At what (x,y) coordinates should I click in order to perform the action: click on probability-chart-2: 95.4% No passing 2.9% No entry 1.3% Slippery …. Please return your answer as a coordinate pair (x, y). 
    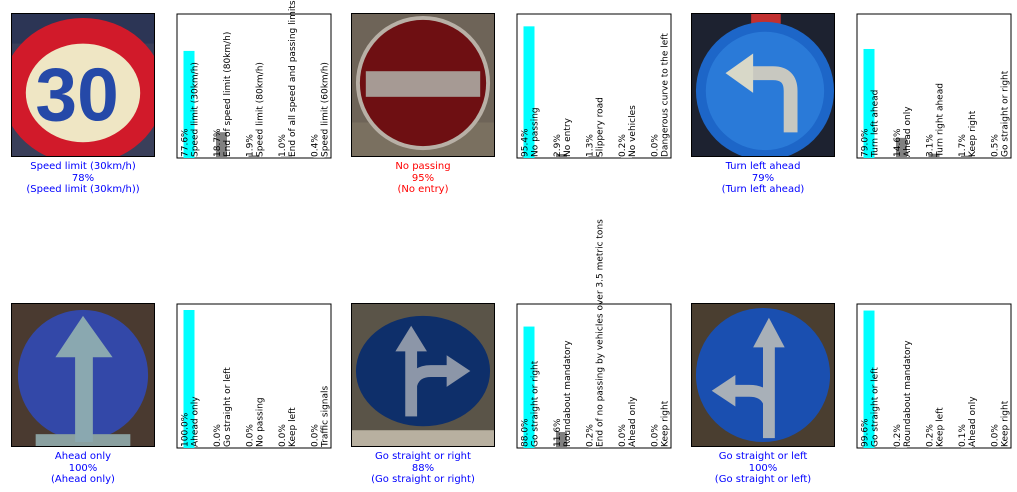
    Looking at the image, I should click on (594, 86).